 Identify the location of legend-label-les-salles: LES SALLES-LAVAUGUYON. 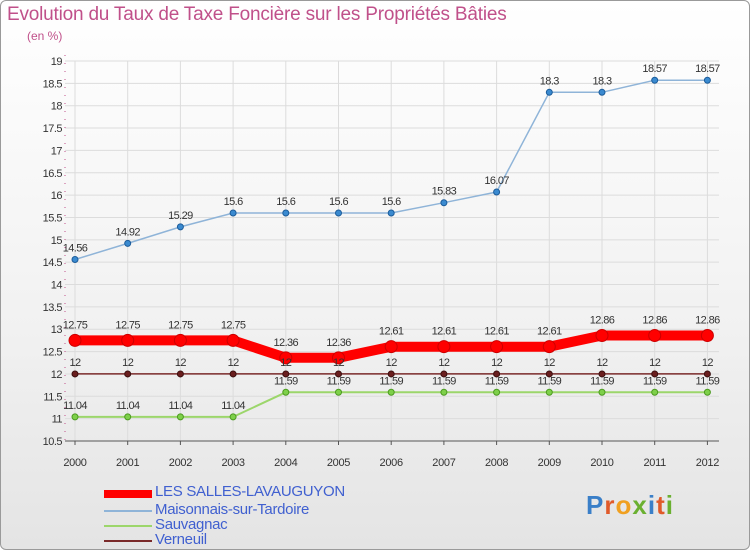
(250, 491).